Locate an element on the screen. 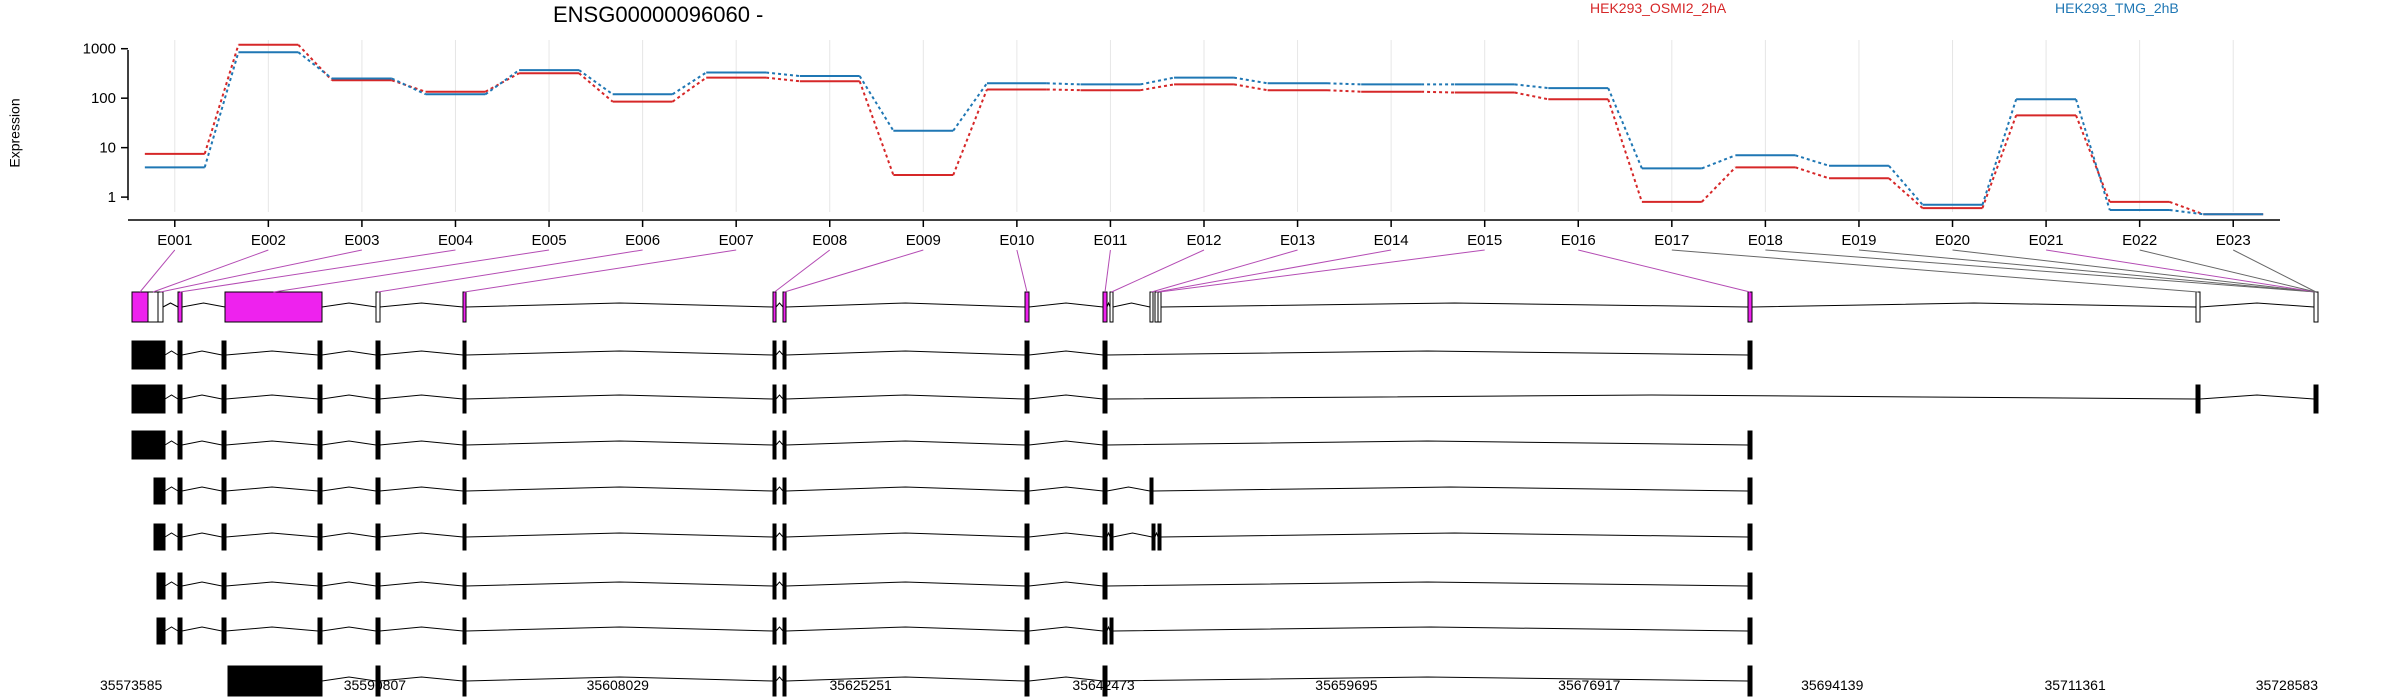  genomic-coordinate-label: 35642473 is located at coordinates (1103, 685).